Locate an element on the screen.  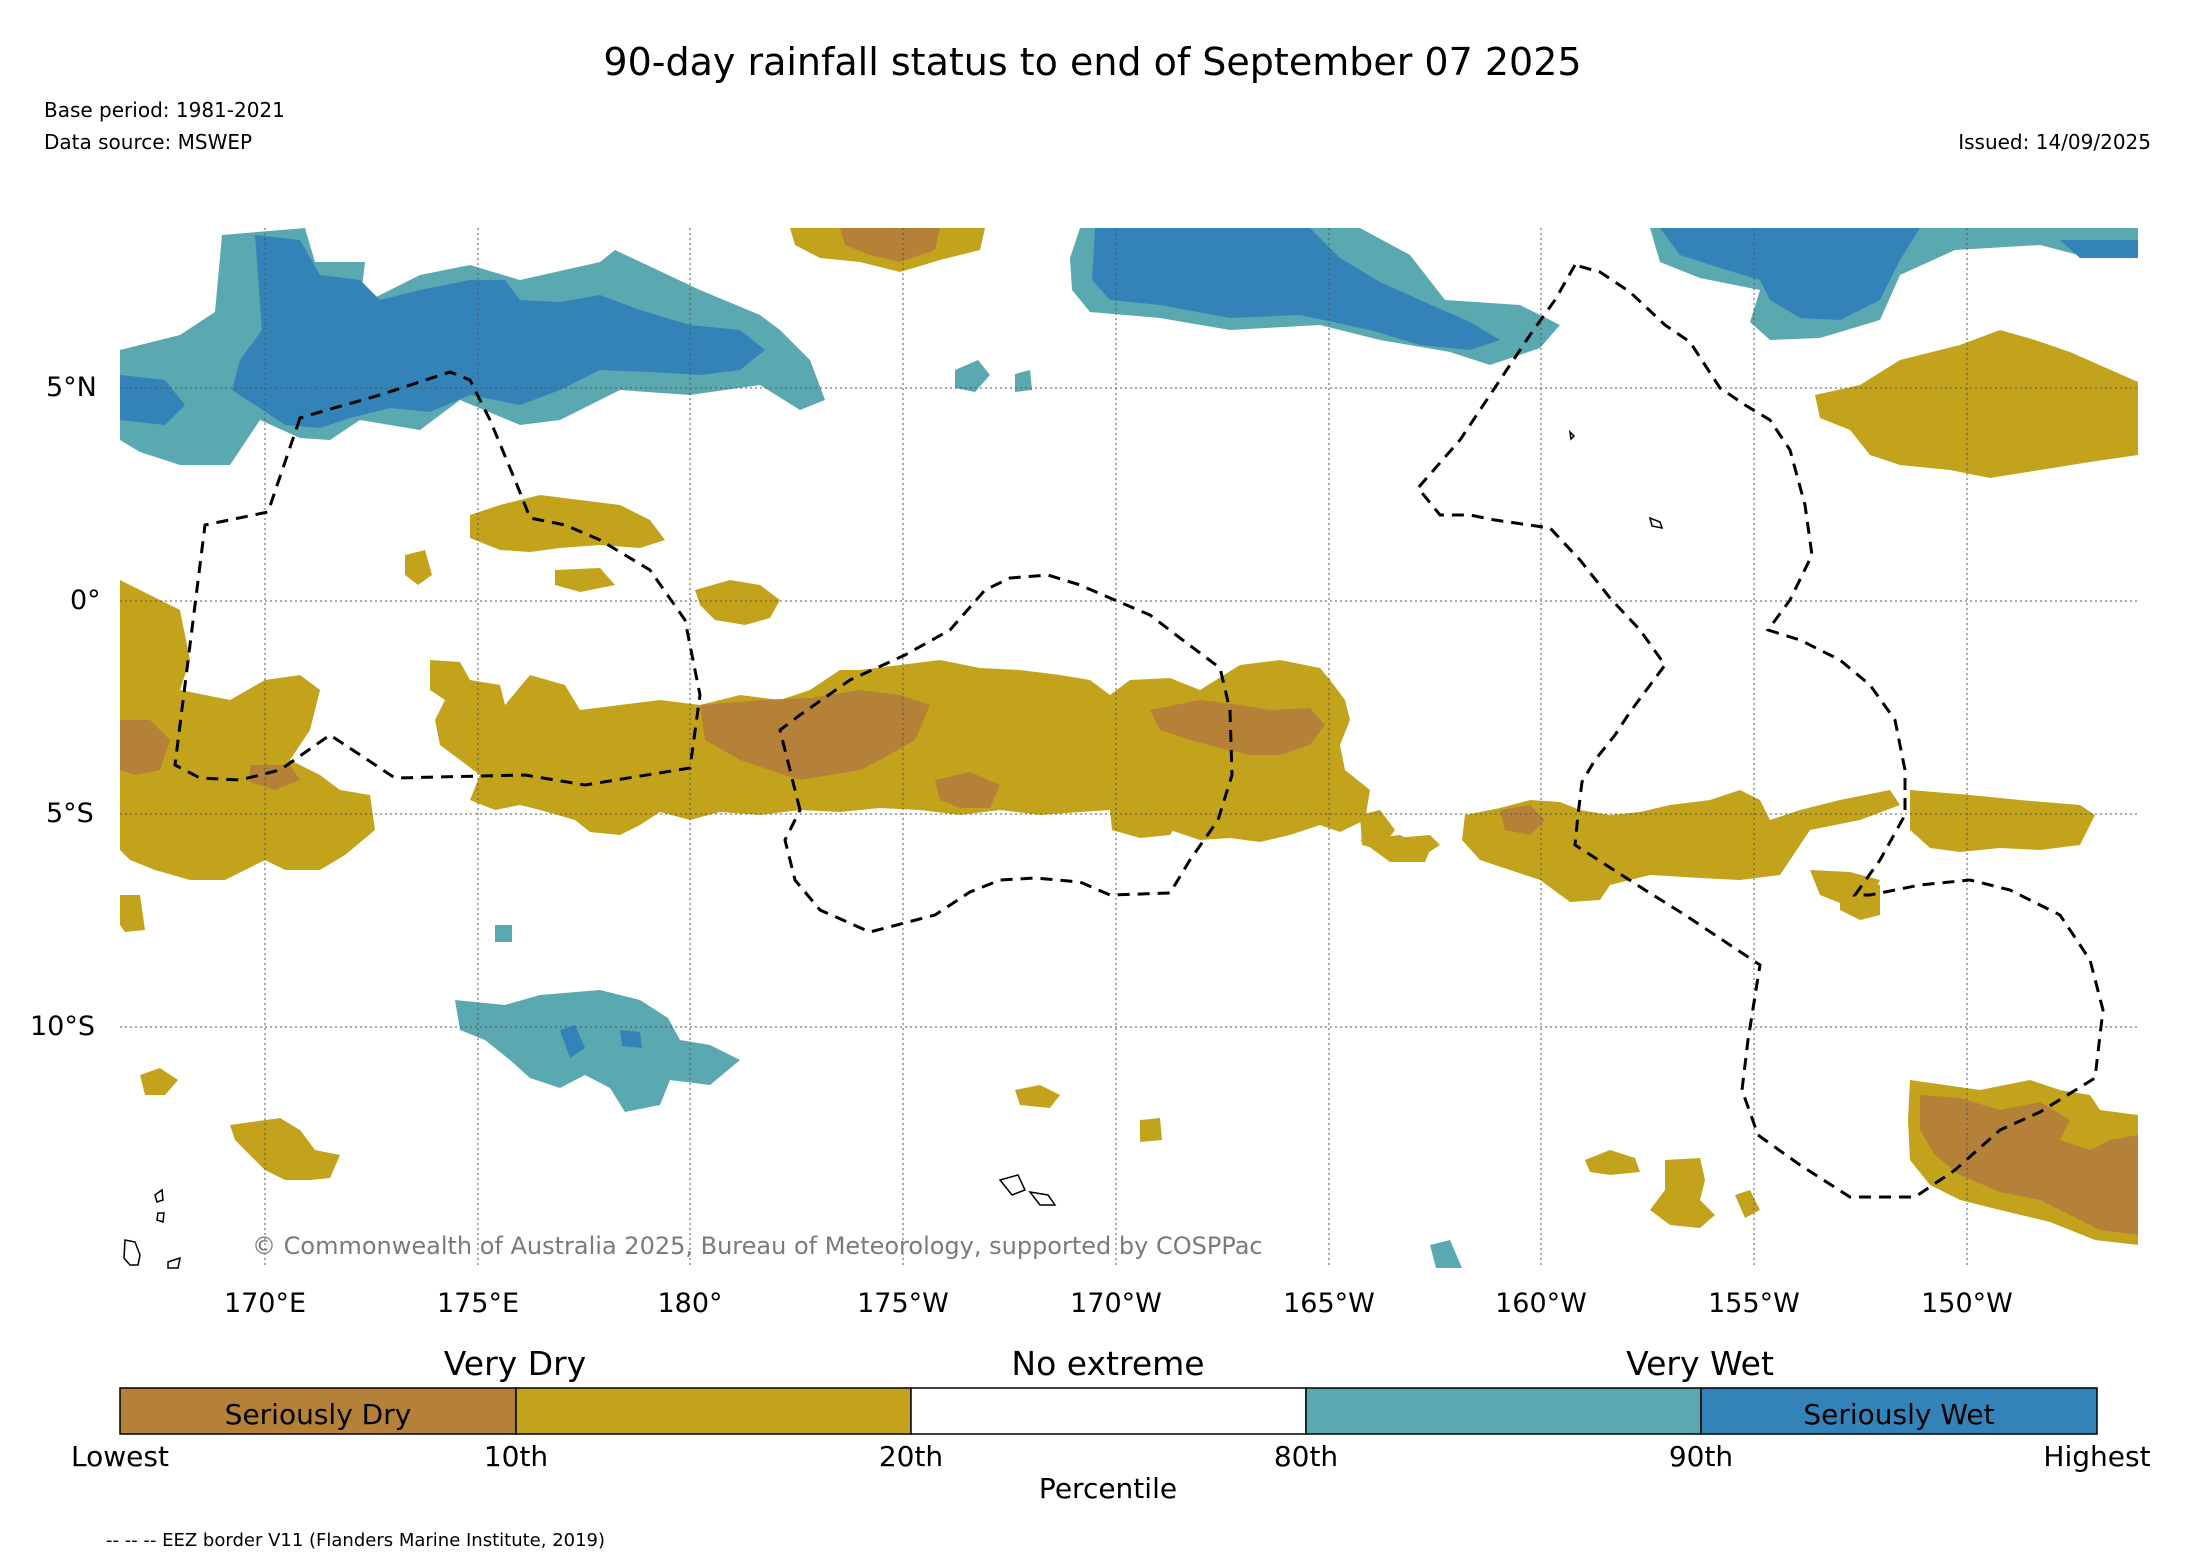
colorbar-tick-80th: 80th is located at coordinates (1306, 1456).